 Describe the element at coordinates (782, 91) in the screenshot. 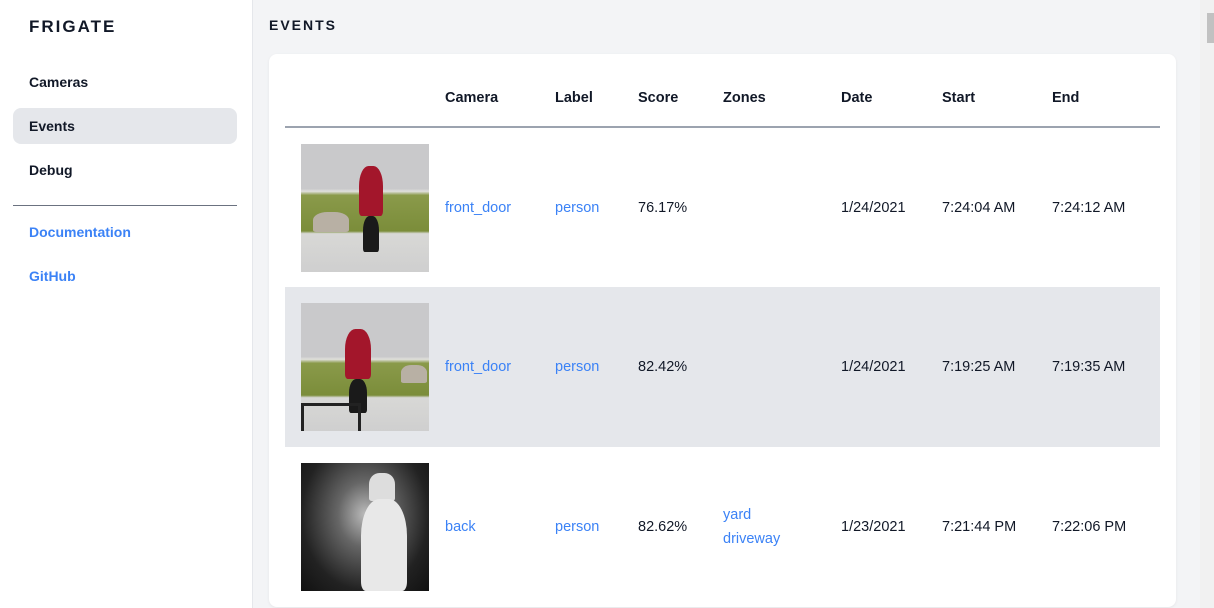

I see `header-zones: Zones` at that location.